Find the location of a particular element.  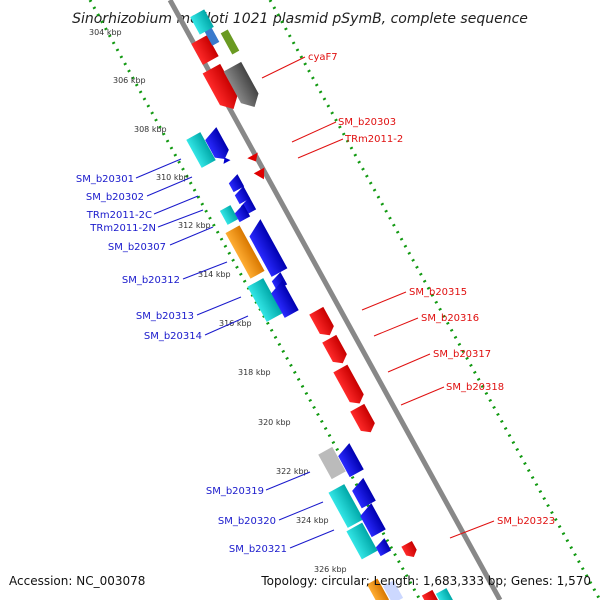

label-SM_b20313: SM_b20313 is located at coordinates (165, 316).